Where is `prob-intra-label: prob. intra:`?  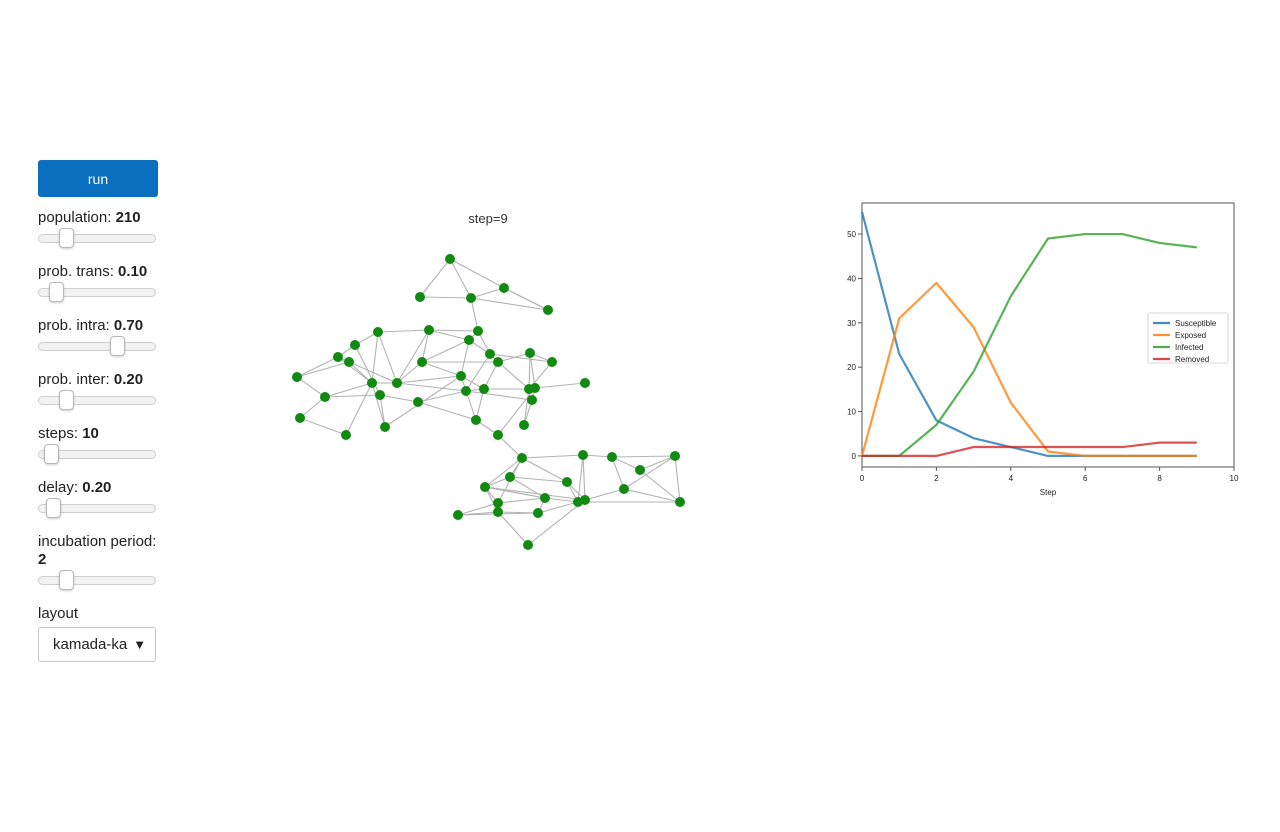 prob-intra-label: prob. intra: is located at coordinates (74, 325).